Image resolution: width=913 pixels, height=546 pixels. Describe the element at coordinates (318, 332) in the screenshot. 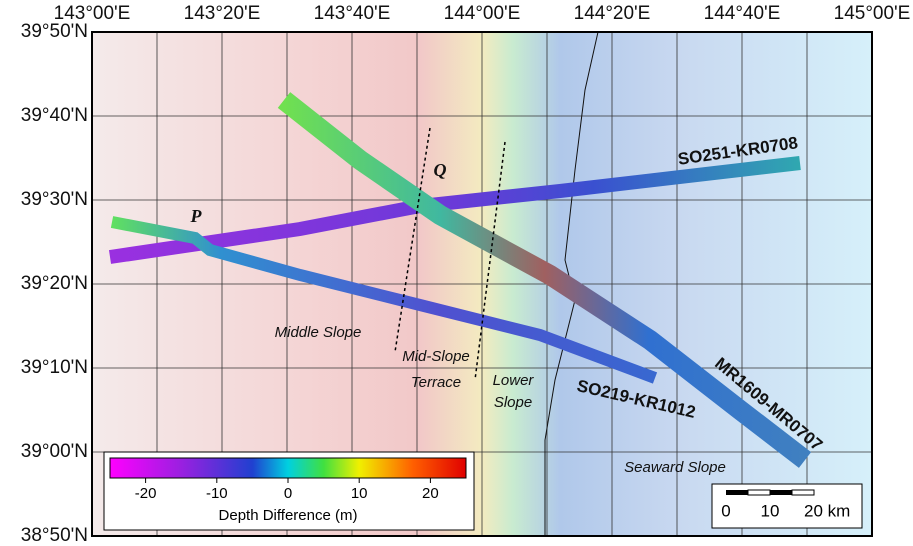

I see `region-label: Middle Slope` at that location.